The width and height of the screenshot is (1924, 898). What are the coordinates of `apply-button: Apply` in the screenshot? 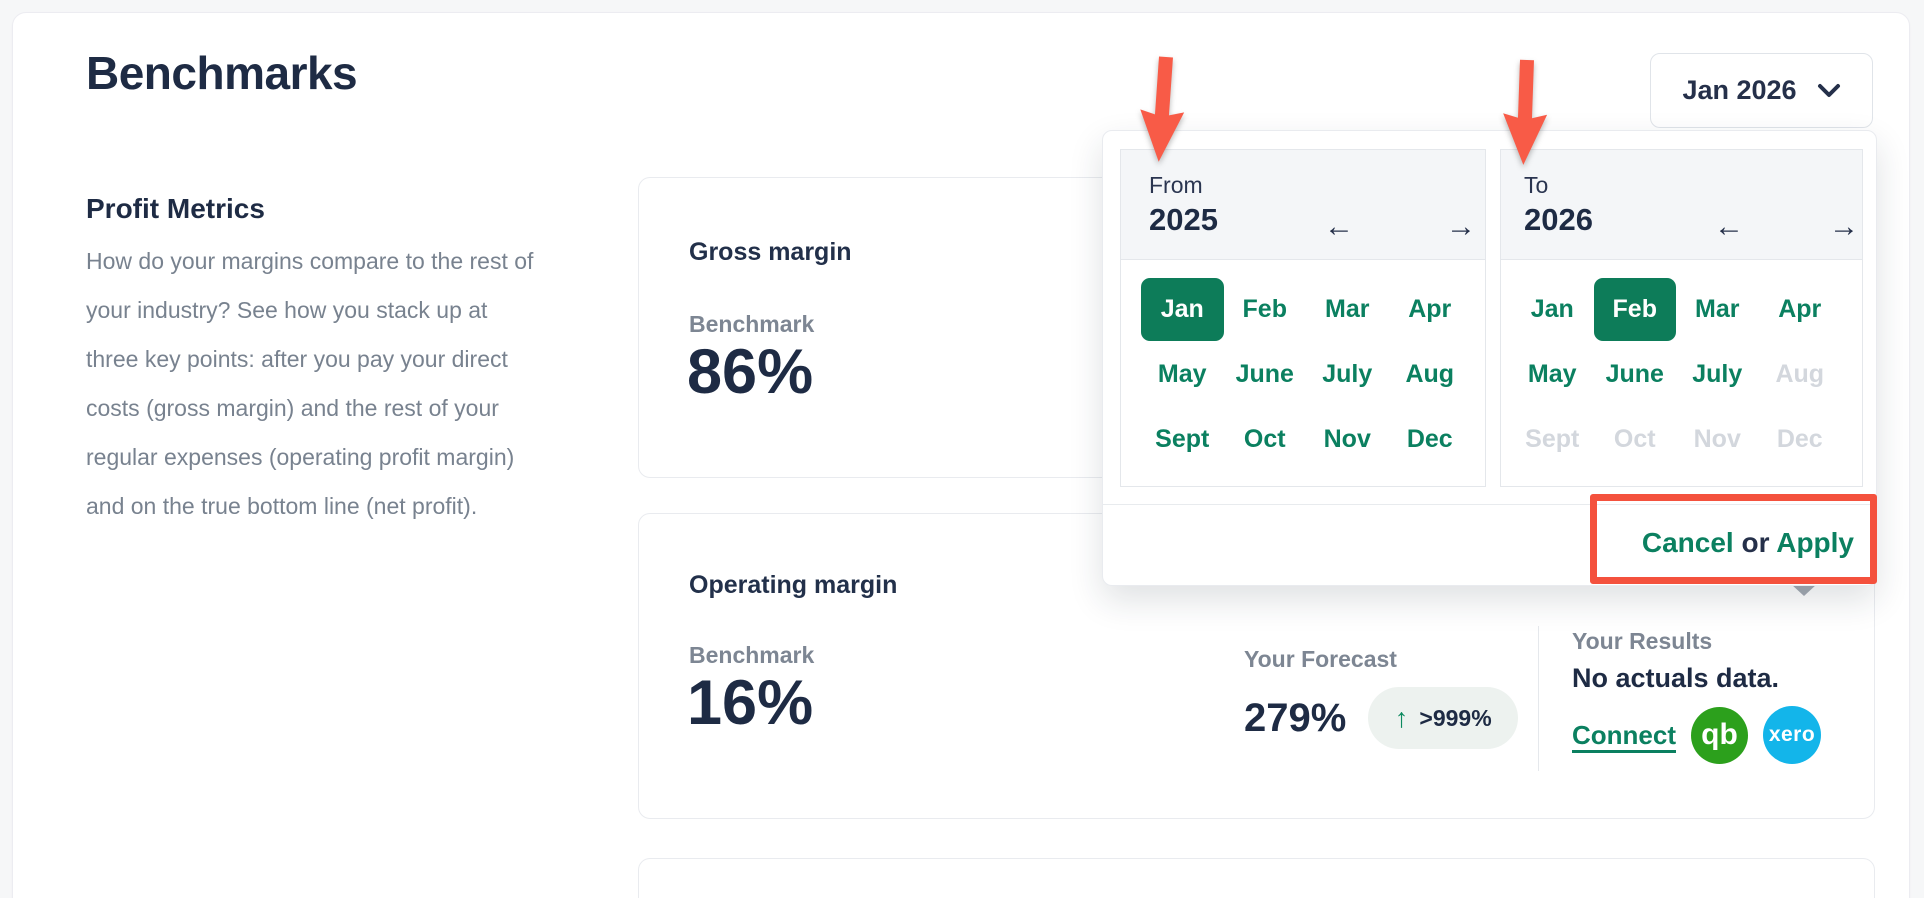 It's located at (1815, 542).